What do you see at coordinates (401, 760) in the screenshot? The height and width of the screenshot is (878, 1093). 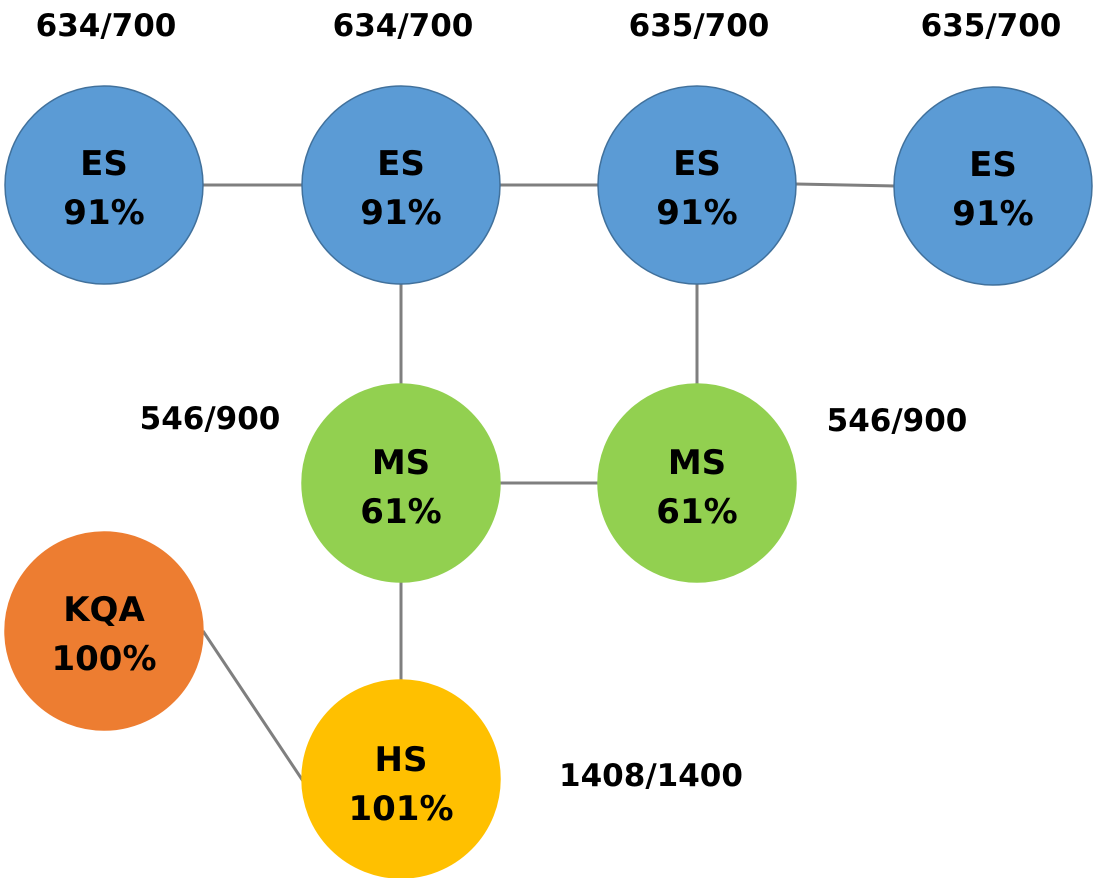 I see `node-hs-name: HS` at bounding box center [401, 760].